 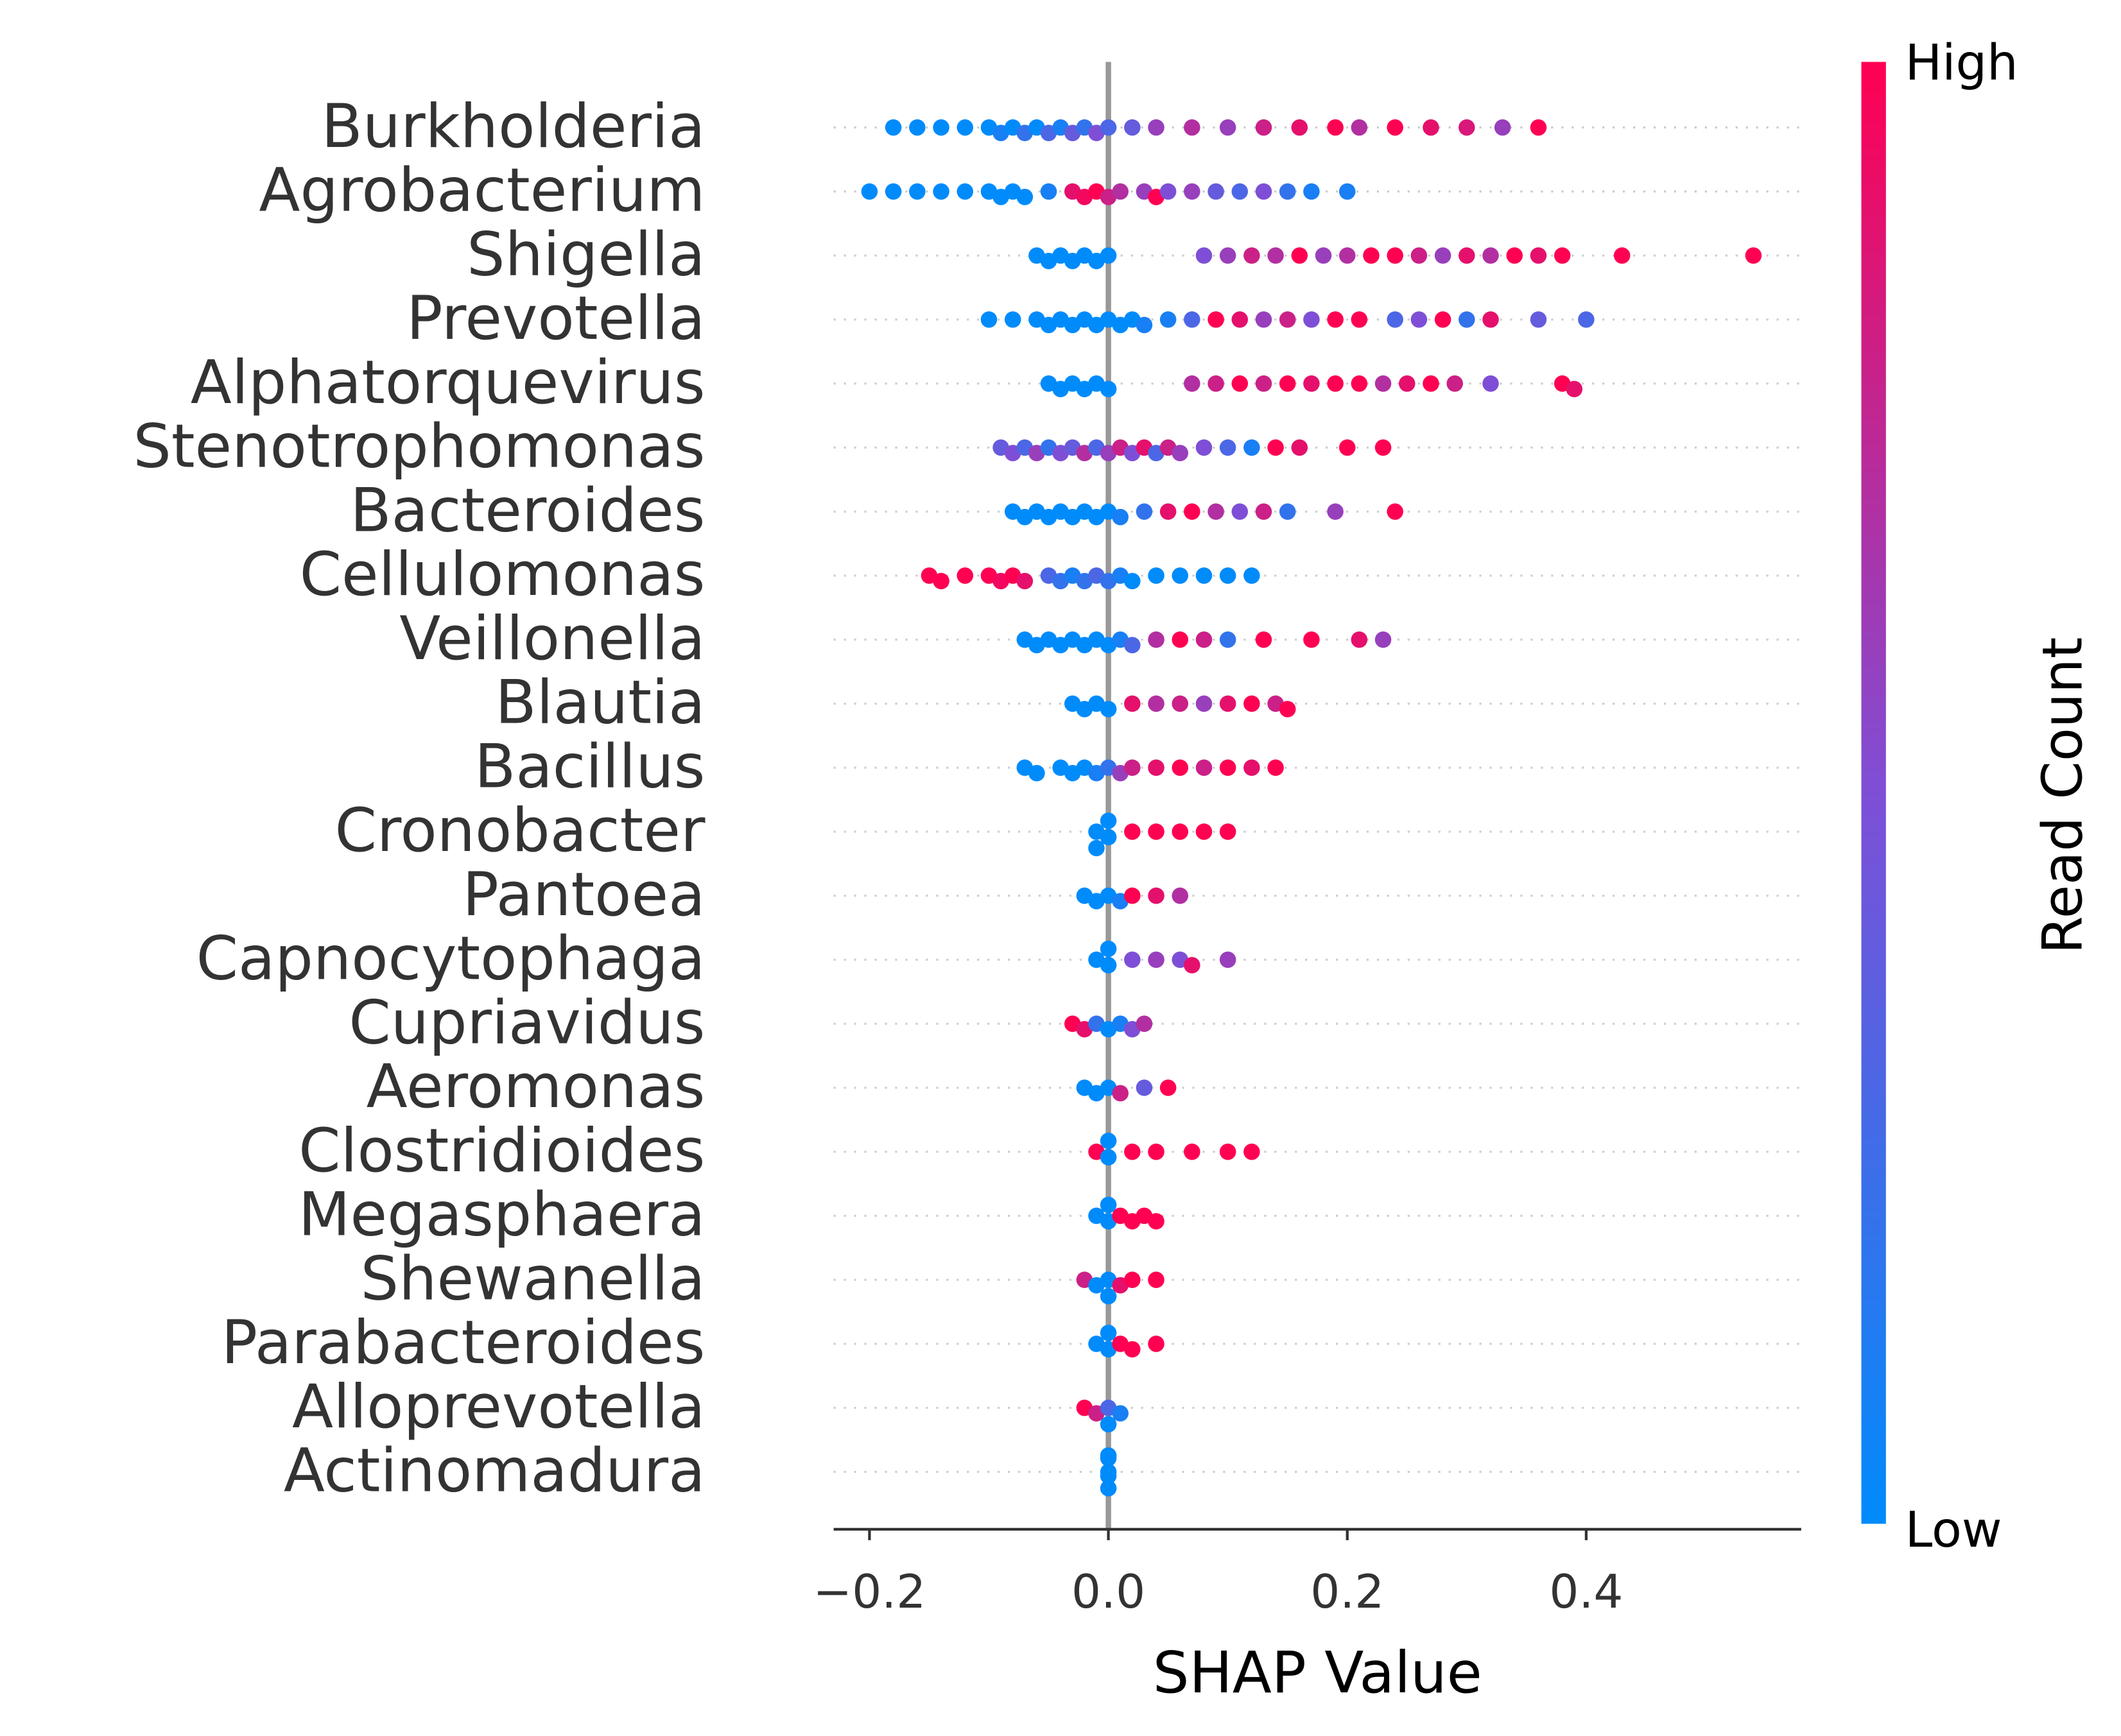 What do you see at coordinates (527, 511) in the screenshot?
I see `feature-label: Bacteroides` at bounding box center [527, 511].